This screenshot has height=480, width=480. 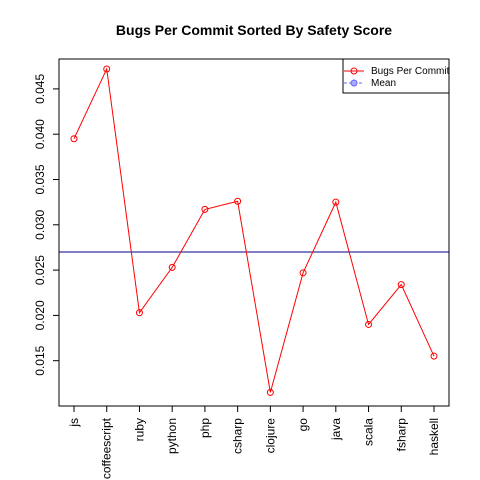 I want to click on x-tick-label: php, so click(x=205, y=428).